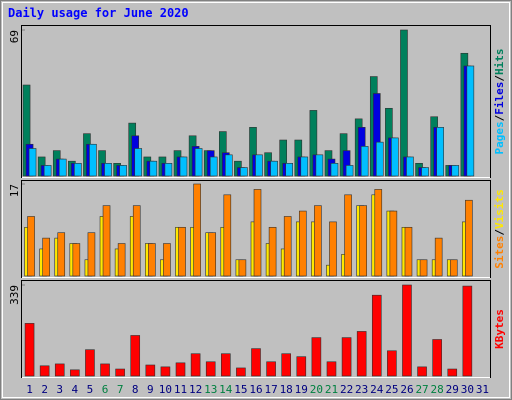  What do you see at coordinates (361, 389) in the screenshot?
I see `x-tick-label: 23` at bounding box center [361, 389].